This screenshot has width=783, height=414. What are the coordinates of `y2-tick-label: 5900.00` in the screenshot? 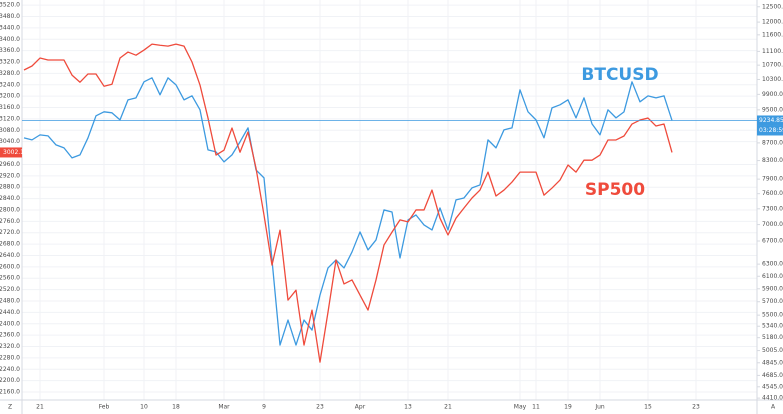 It's located at (772, 288).